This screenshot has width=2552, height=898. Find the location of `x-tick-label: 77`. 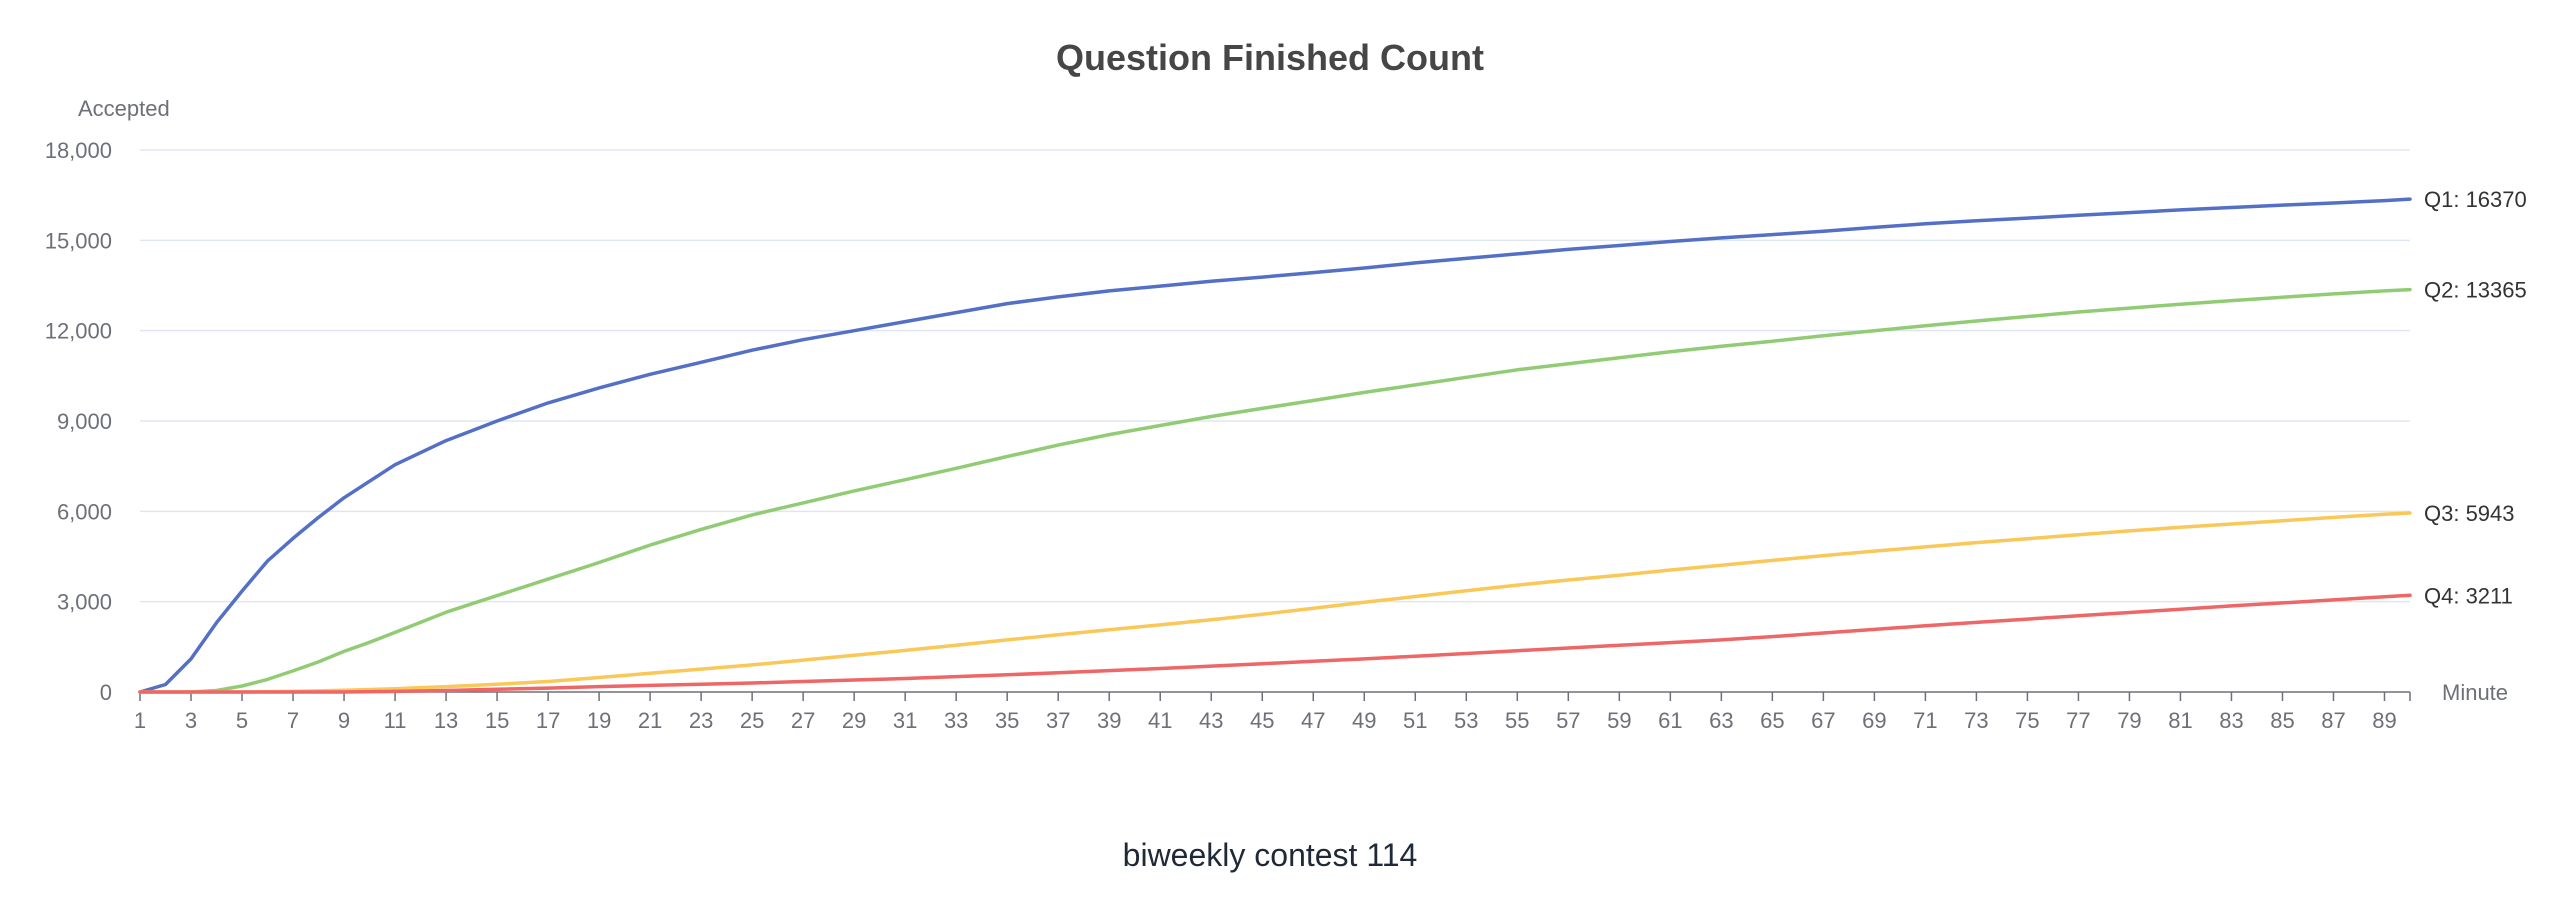

x-tick-label: 77 is located at coordinates (2078, 720).